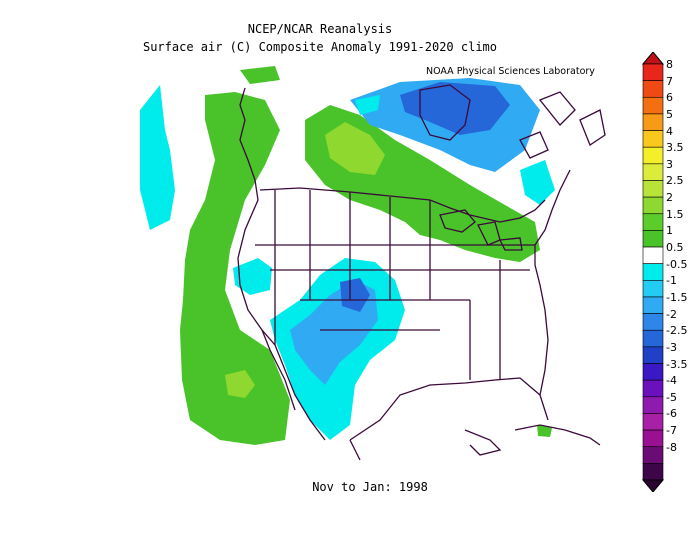 Image resolution: width=700 pixels, height=542 pixels. I want to click on gulf-coast, so click(449, 409).